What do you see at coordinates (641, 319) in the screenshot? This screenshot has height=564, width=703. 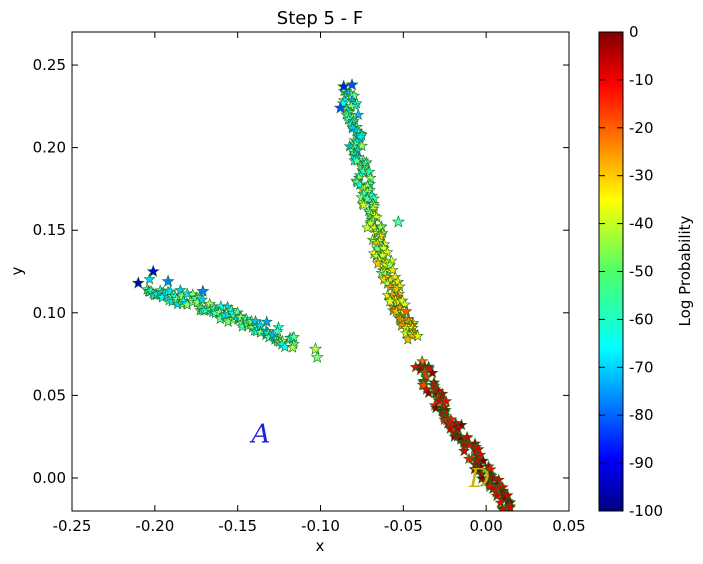 I see `colorbar-tick-label: -60` at bounding box center [641, 319].